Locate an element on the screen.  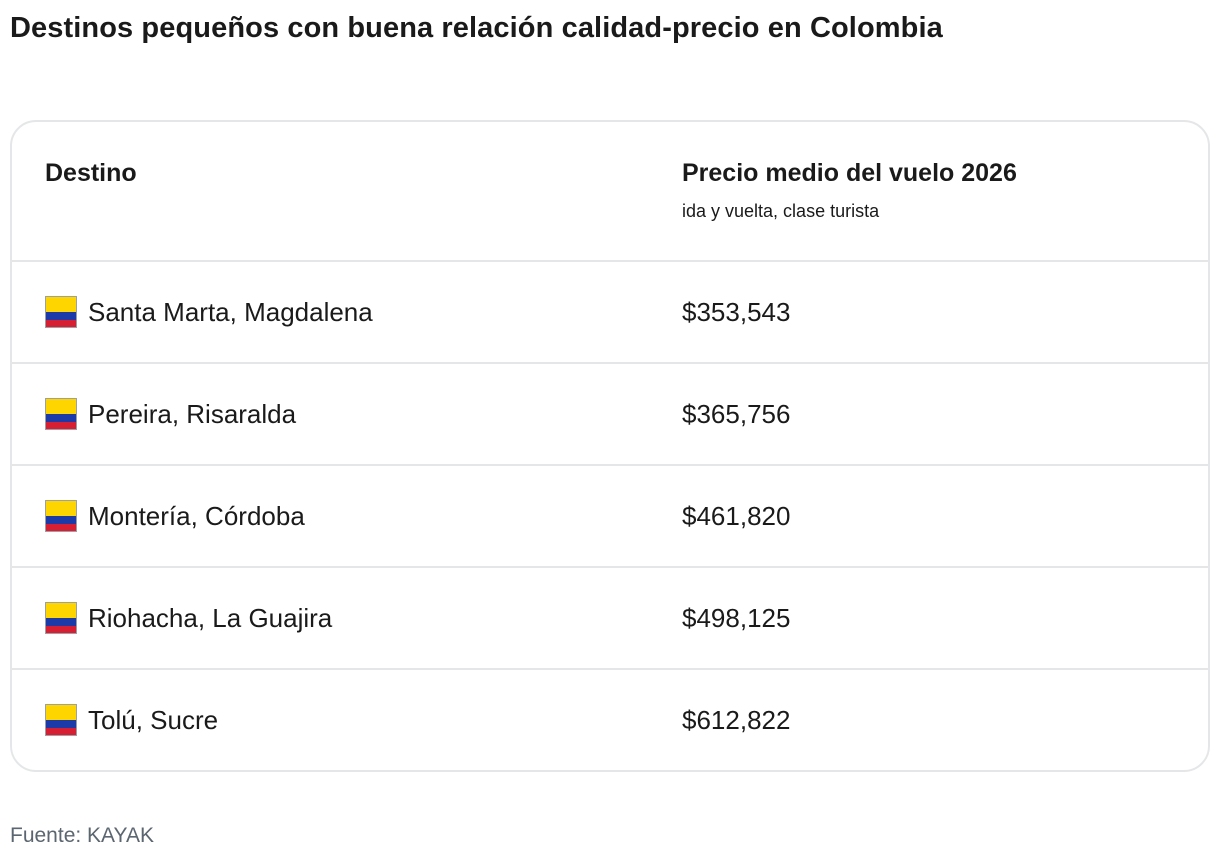
table-row: Pereira, Risaralda $365,756 is located at coordinates (610, 415).